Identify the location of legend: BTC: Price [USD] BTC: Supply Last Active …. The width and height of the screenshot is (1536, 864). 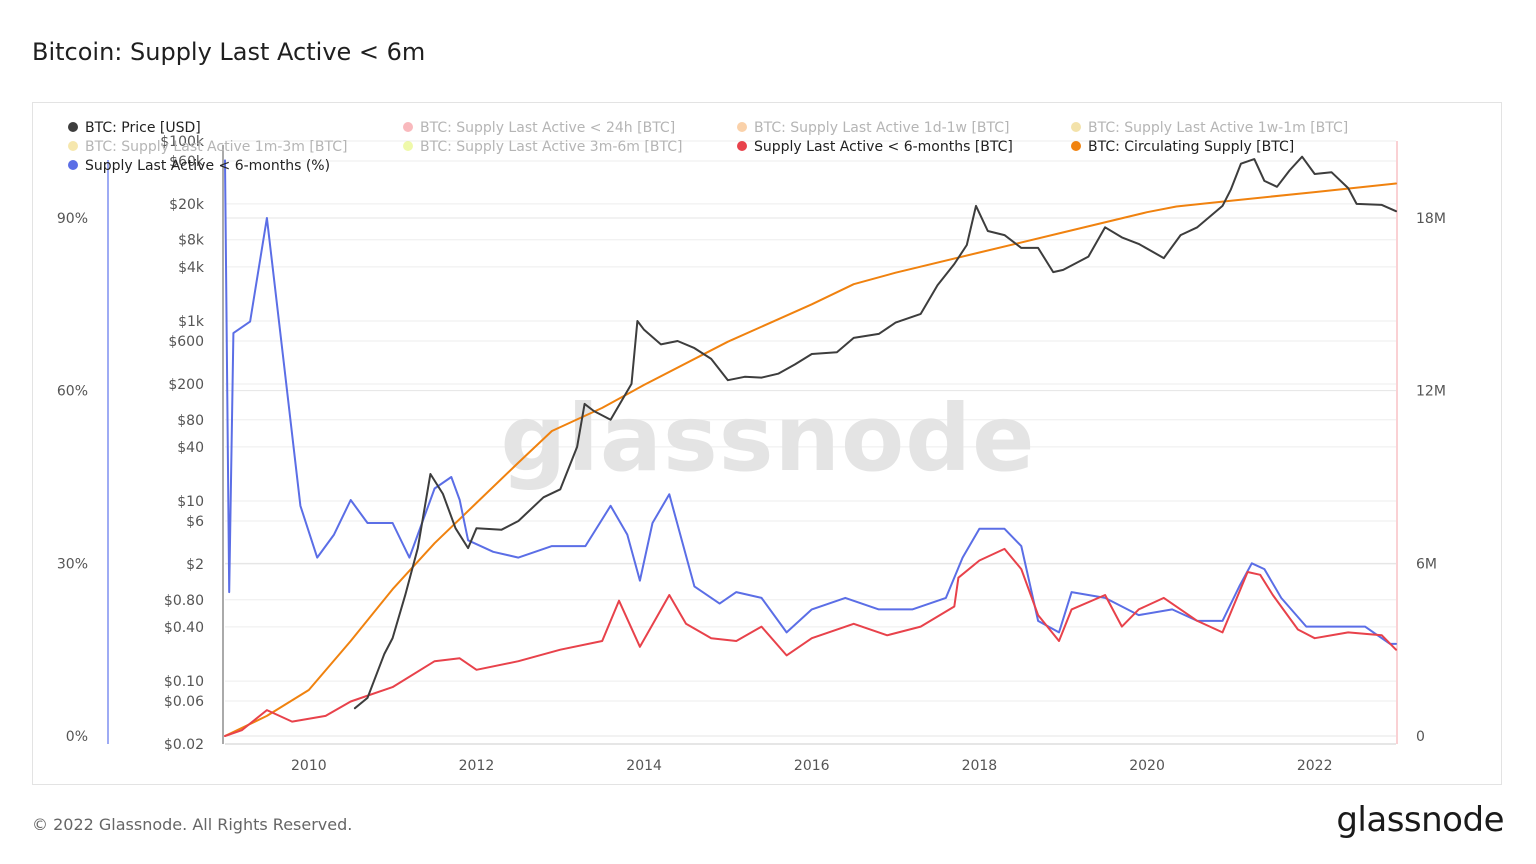
(708, 147).